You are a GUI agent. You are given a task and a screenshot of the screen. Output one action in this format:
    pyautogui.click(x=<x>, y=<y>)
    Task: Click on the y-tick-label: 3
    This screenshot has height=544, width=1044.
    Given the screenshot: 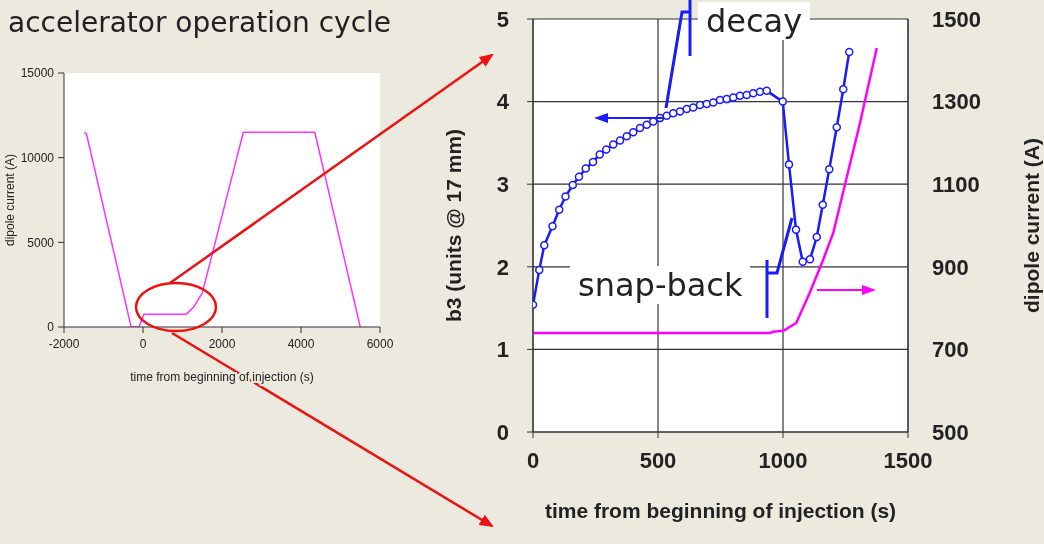 What is the action you would take?
    pyautogui.click(x=502, y=185)
    